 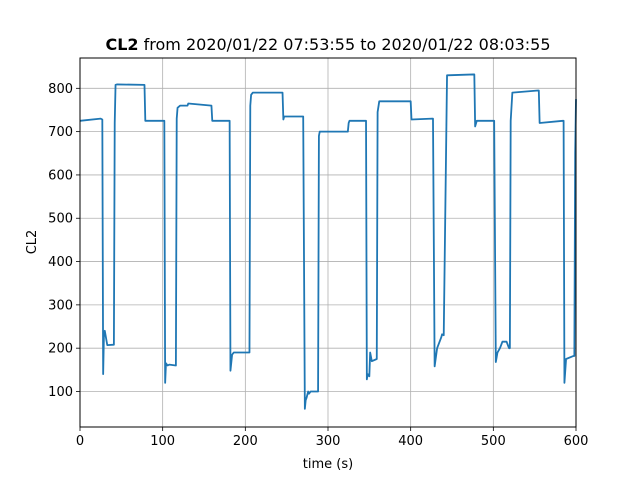 What do you see at coordinates (60, 392) in the screenshot?
I see `y-tick-label: 100` at bounding box center [60, 392].